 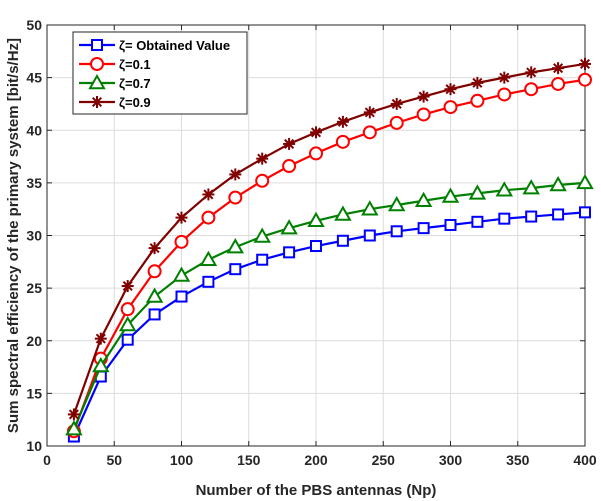 What do you see at coordinates (34, 78) in the screenshot?
I see `y-tick-label: 45` at bounding box center [34, 78].